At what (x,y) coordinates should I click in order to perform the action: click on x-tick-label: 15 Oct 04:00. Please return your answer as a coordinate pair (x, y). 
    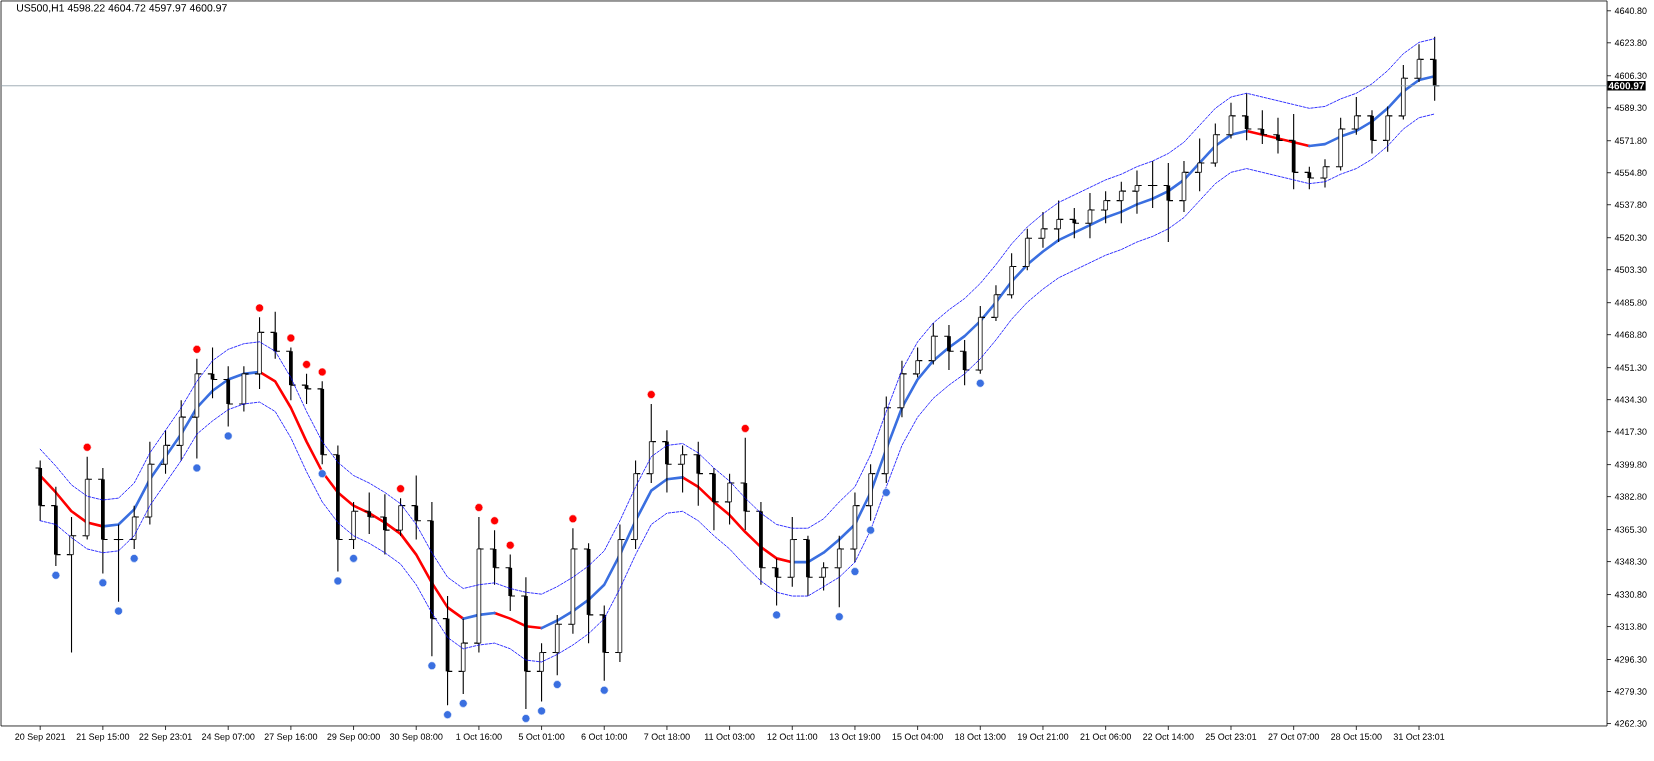
    Looking at the image, I should click on (917, 736).